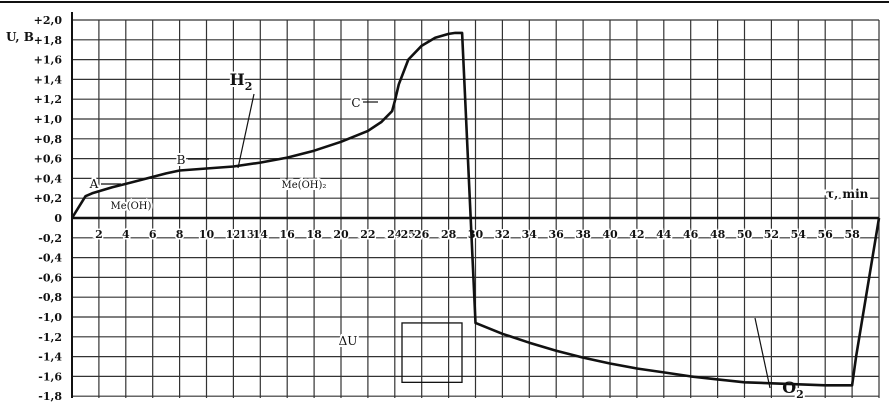 The width and height of the screenshot is (889, 408). I want to click on x-tick-label: 54, so click(799, 234).